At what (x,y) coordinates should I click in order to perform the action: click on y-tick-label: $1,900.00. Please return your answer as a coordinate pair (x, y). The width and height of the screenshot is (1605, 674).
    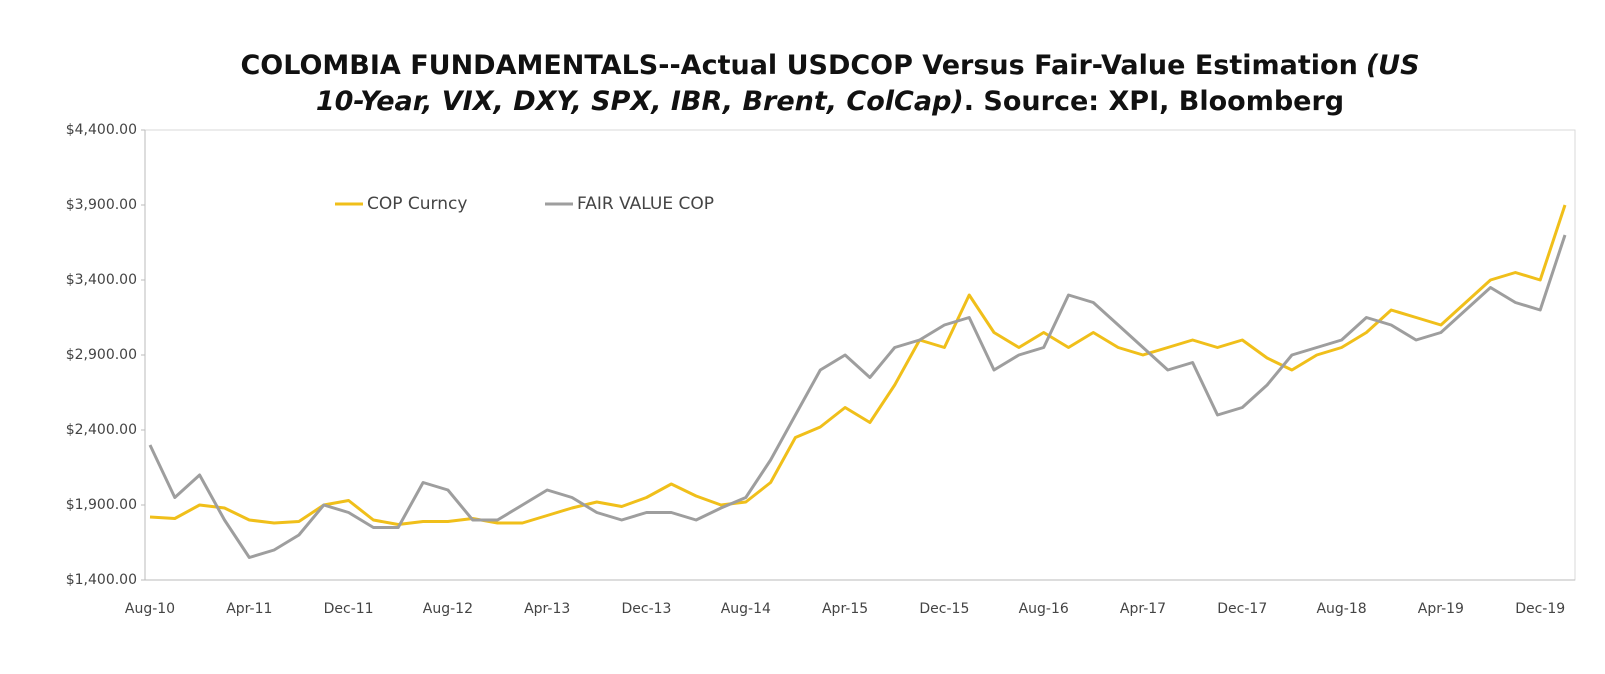
    Looking at the image, I should click on (101, 505).